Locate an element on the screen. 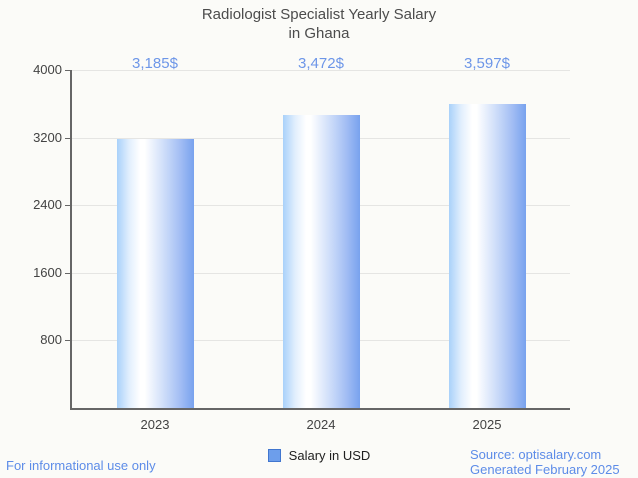  y-axis-line is located at coordinates (71, 239).